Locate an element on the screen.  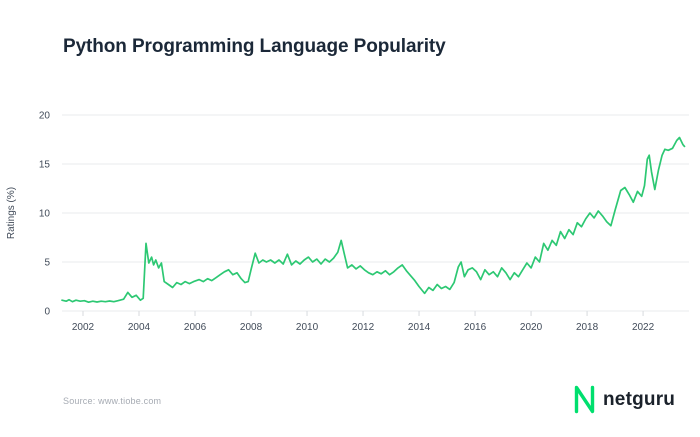
svg-text: 2008 is located at coordinates (251, 327).